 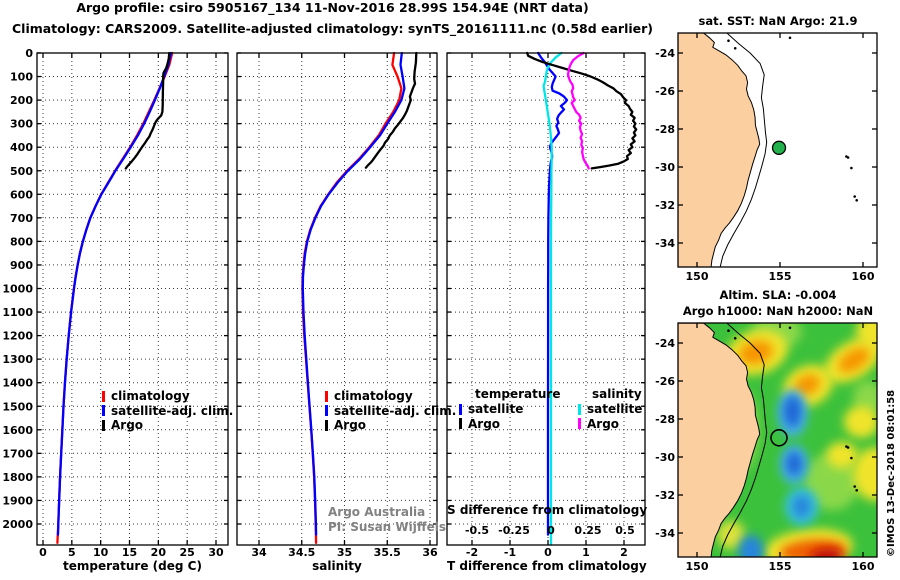 I want to click on depth-tick-label: 1600, so click(x=17, y=430).